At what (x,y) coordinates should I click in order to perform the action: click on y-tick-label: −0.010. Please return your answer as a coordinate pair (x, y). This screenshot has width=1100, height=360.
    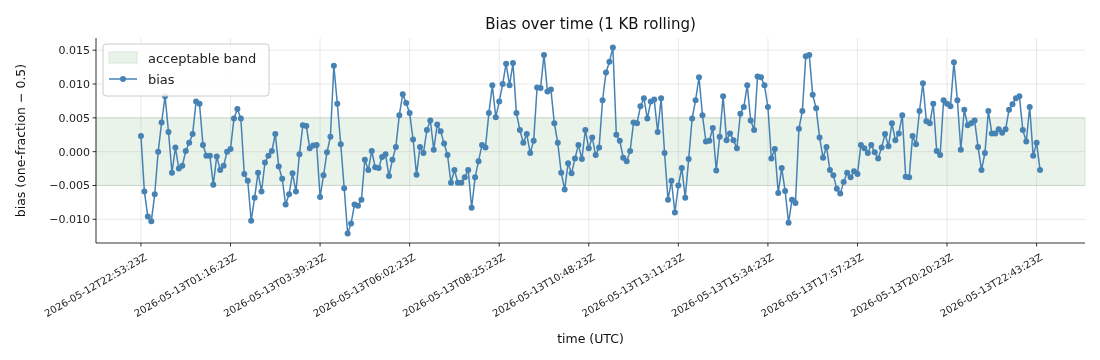
    Looking at the image, I should click on (69, 220).